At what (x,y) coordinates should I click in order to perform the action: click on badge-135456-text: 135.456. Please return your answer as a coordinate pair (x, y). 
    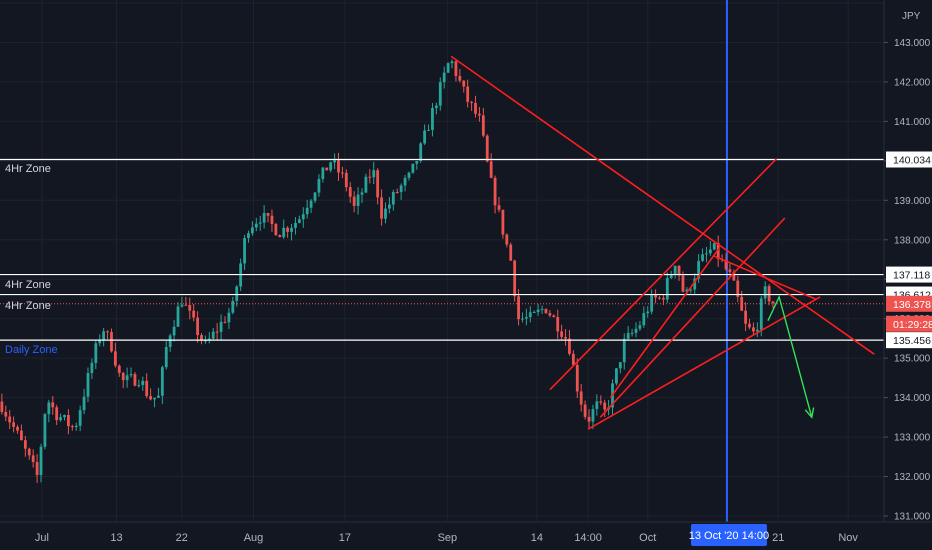
    Looking at the image, I should click on (912, 341).